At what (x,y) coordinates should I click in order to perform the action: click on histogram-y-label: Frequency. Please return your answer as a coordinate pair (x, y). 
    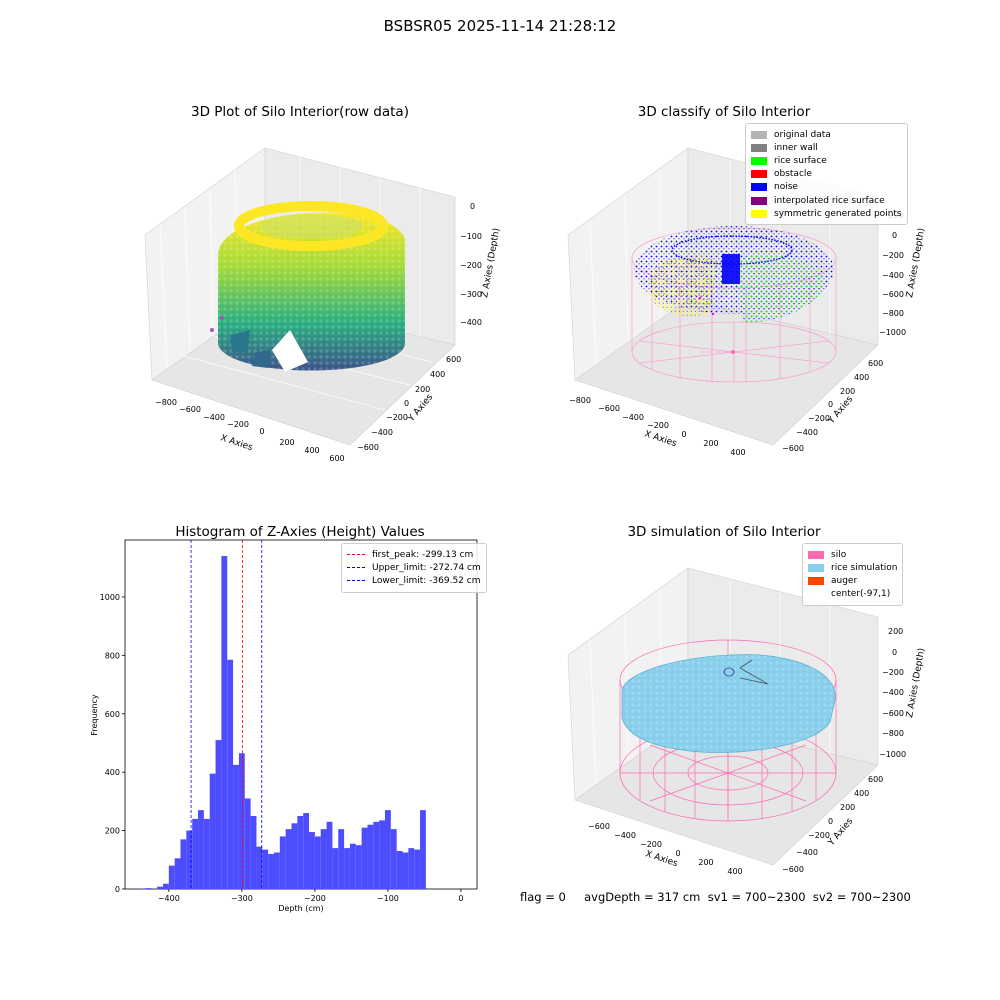
    Looking at the image, I should click on (94, 715).